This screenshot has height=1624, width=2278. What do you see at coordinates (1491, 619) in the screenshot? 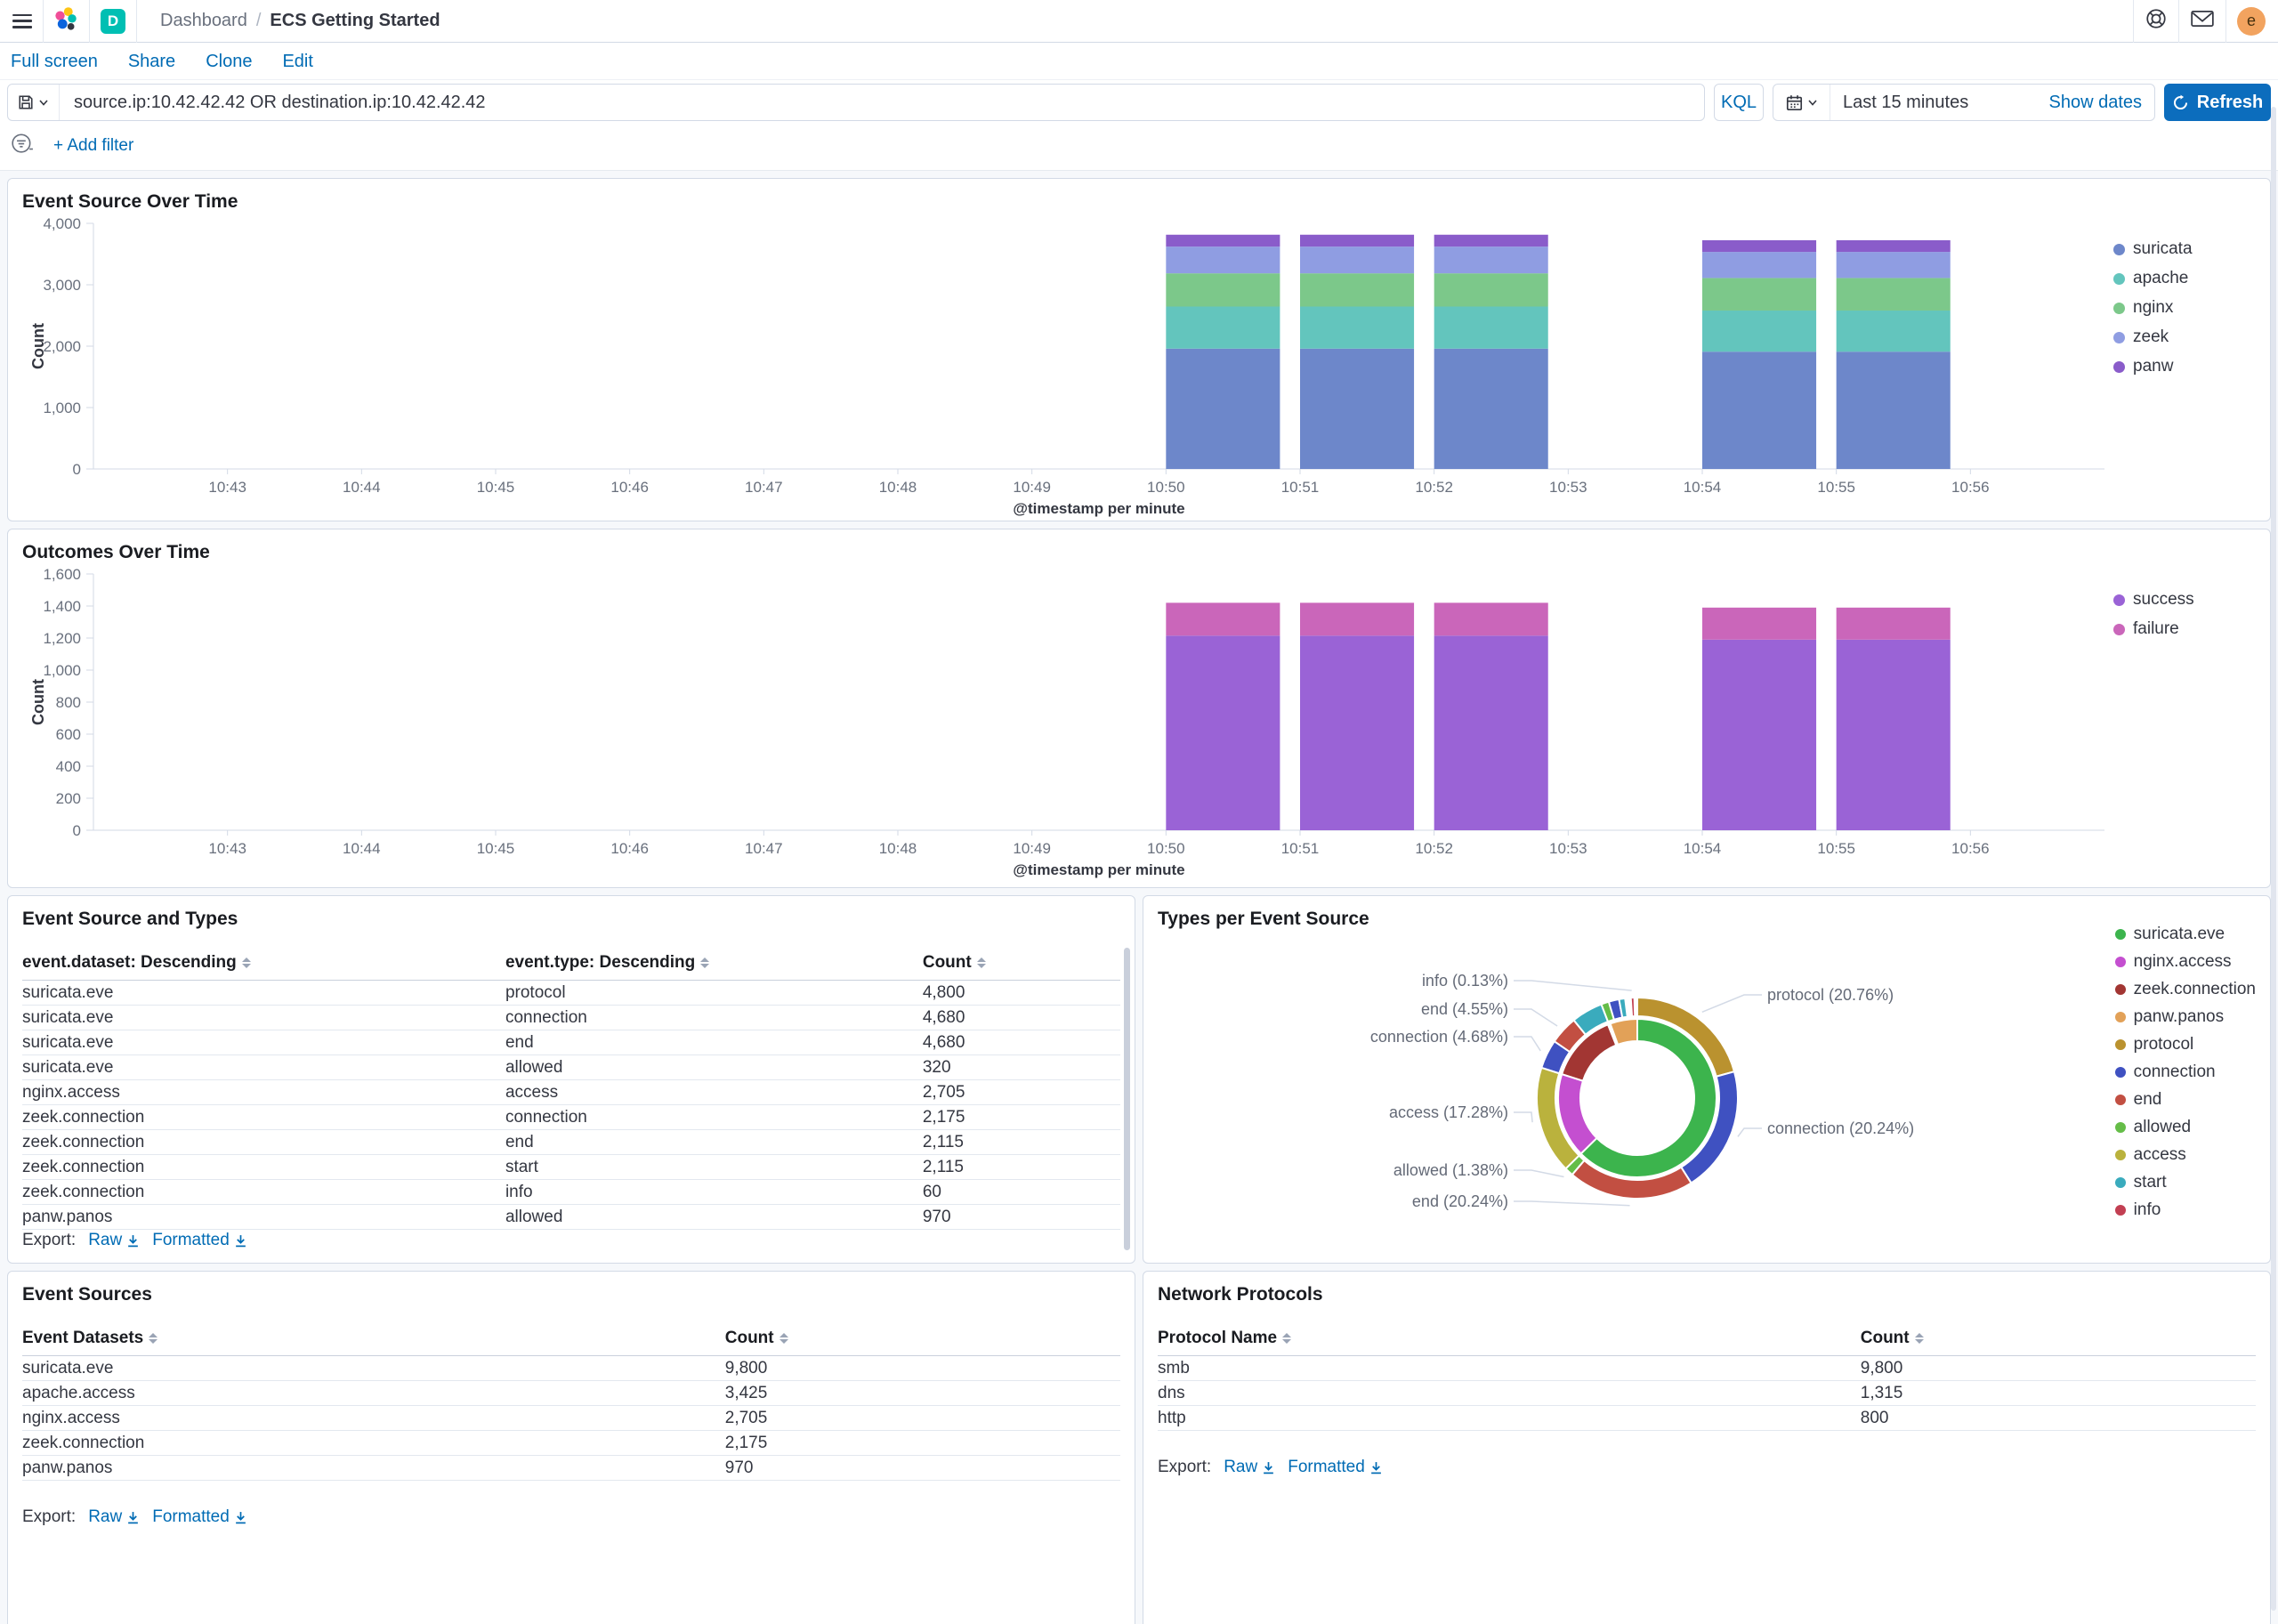
I see `bar-10:52-failure` at bounding box center [1491, 619].